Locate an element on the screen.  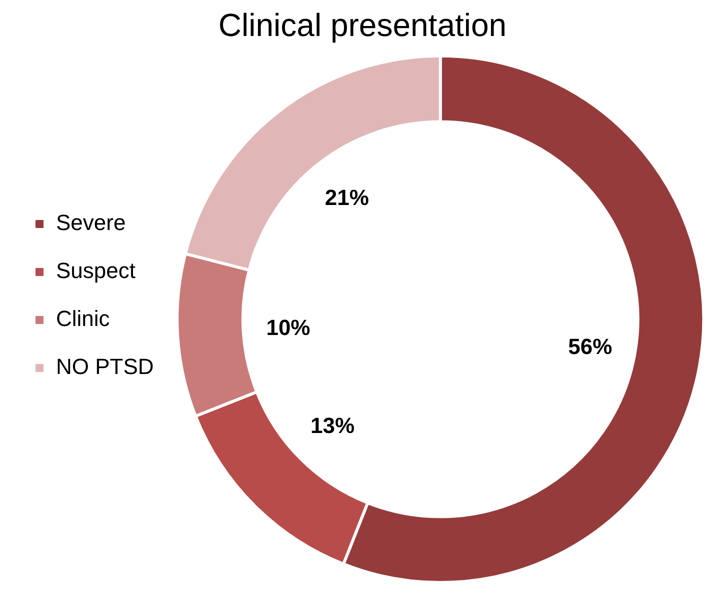
legend-label: Severe is located at coordinates (91, 223).